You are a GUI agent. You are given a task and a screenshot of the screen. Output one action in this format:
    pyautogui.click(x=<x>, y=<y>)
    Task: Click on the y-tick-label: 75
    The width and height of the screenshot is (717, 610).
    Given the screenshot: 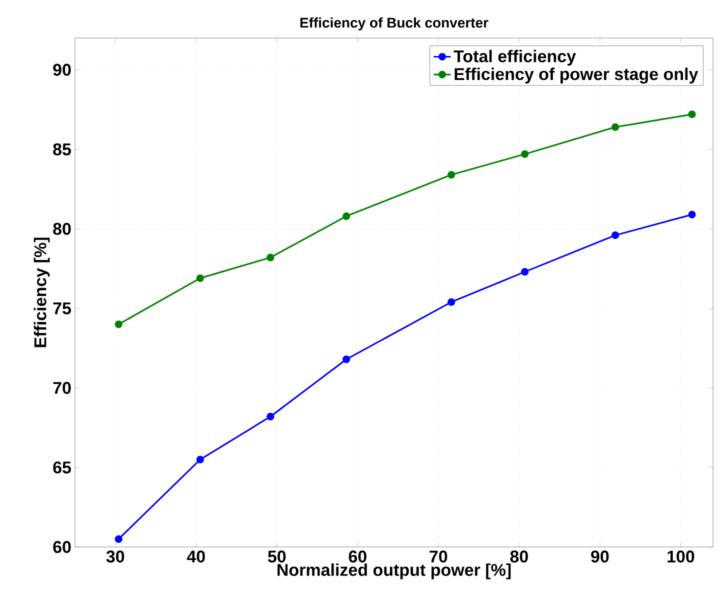 What is the action you would take?
    pyautogui.click(x=62, y=308)
    